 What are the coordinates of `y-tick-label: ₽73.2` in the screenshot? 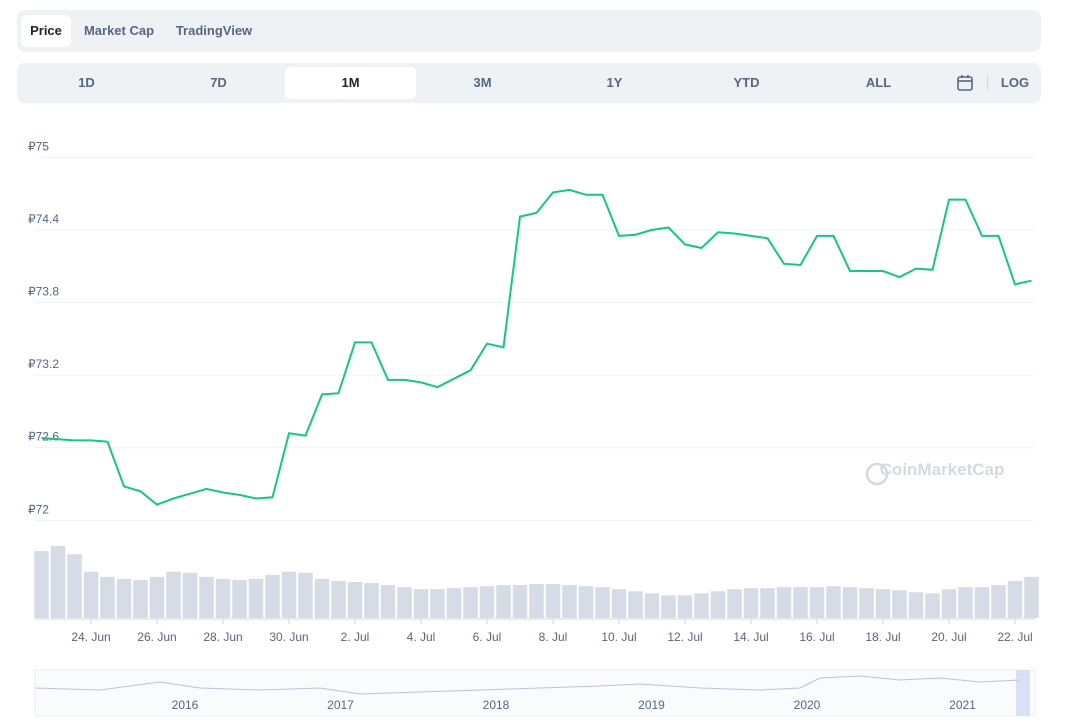 It's located at (43, 364).